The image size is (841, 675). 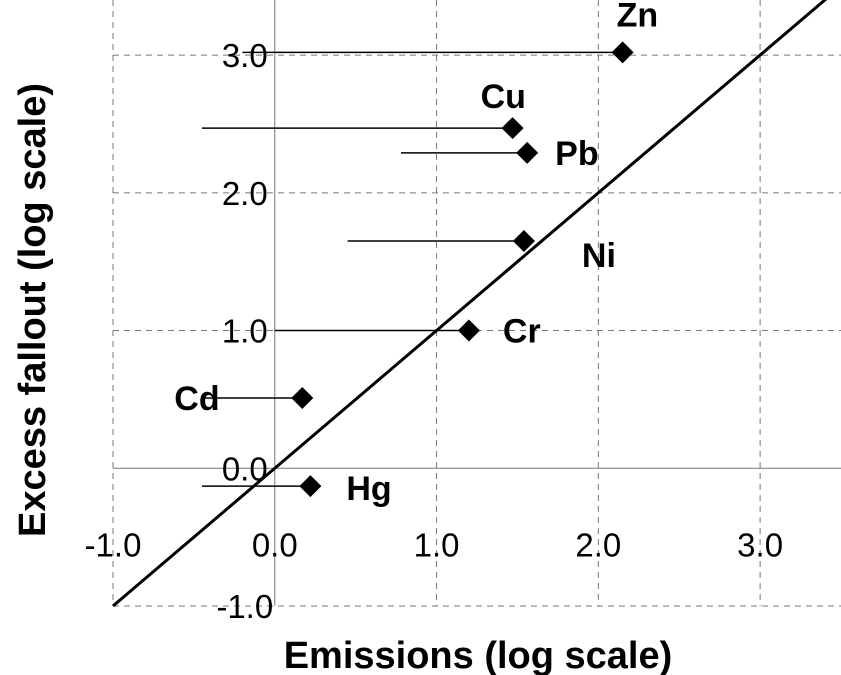 I want to click on data-point-pb, so click(x=527, y=152).